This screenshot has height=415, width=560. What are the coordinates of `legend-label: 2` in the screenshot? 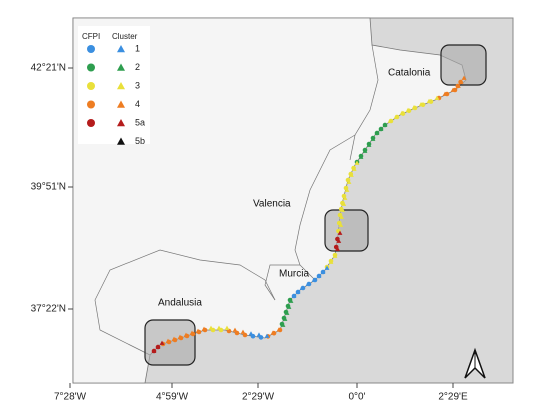 It's located at (137, 67).